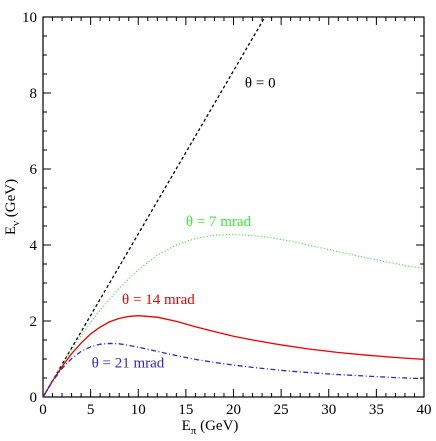 The width and height of the screenshot is (436, 441). What do you see at coordinates (29, 18) in the screenshot?
I see `y-tick-label: 10` at bounding box center [29, 18].